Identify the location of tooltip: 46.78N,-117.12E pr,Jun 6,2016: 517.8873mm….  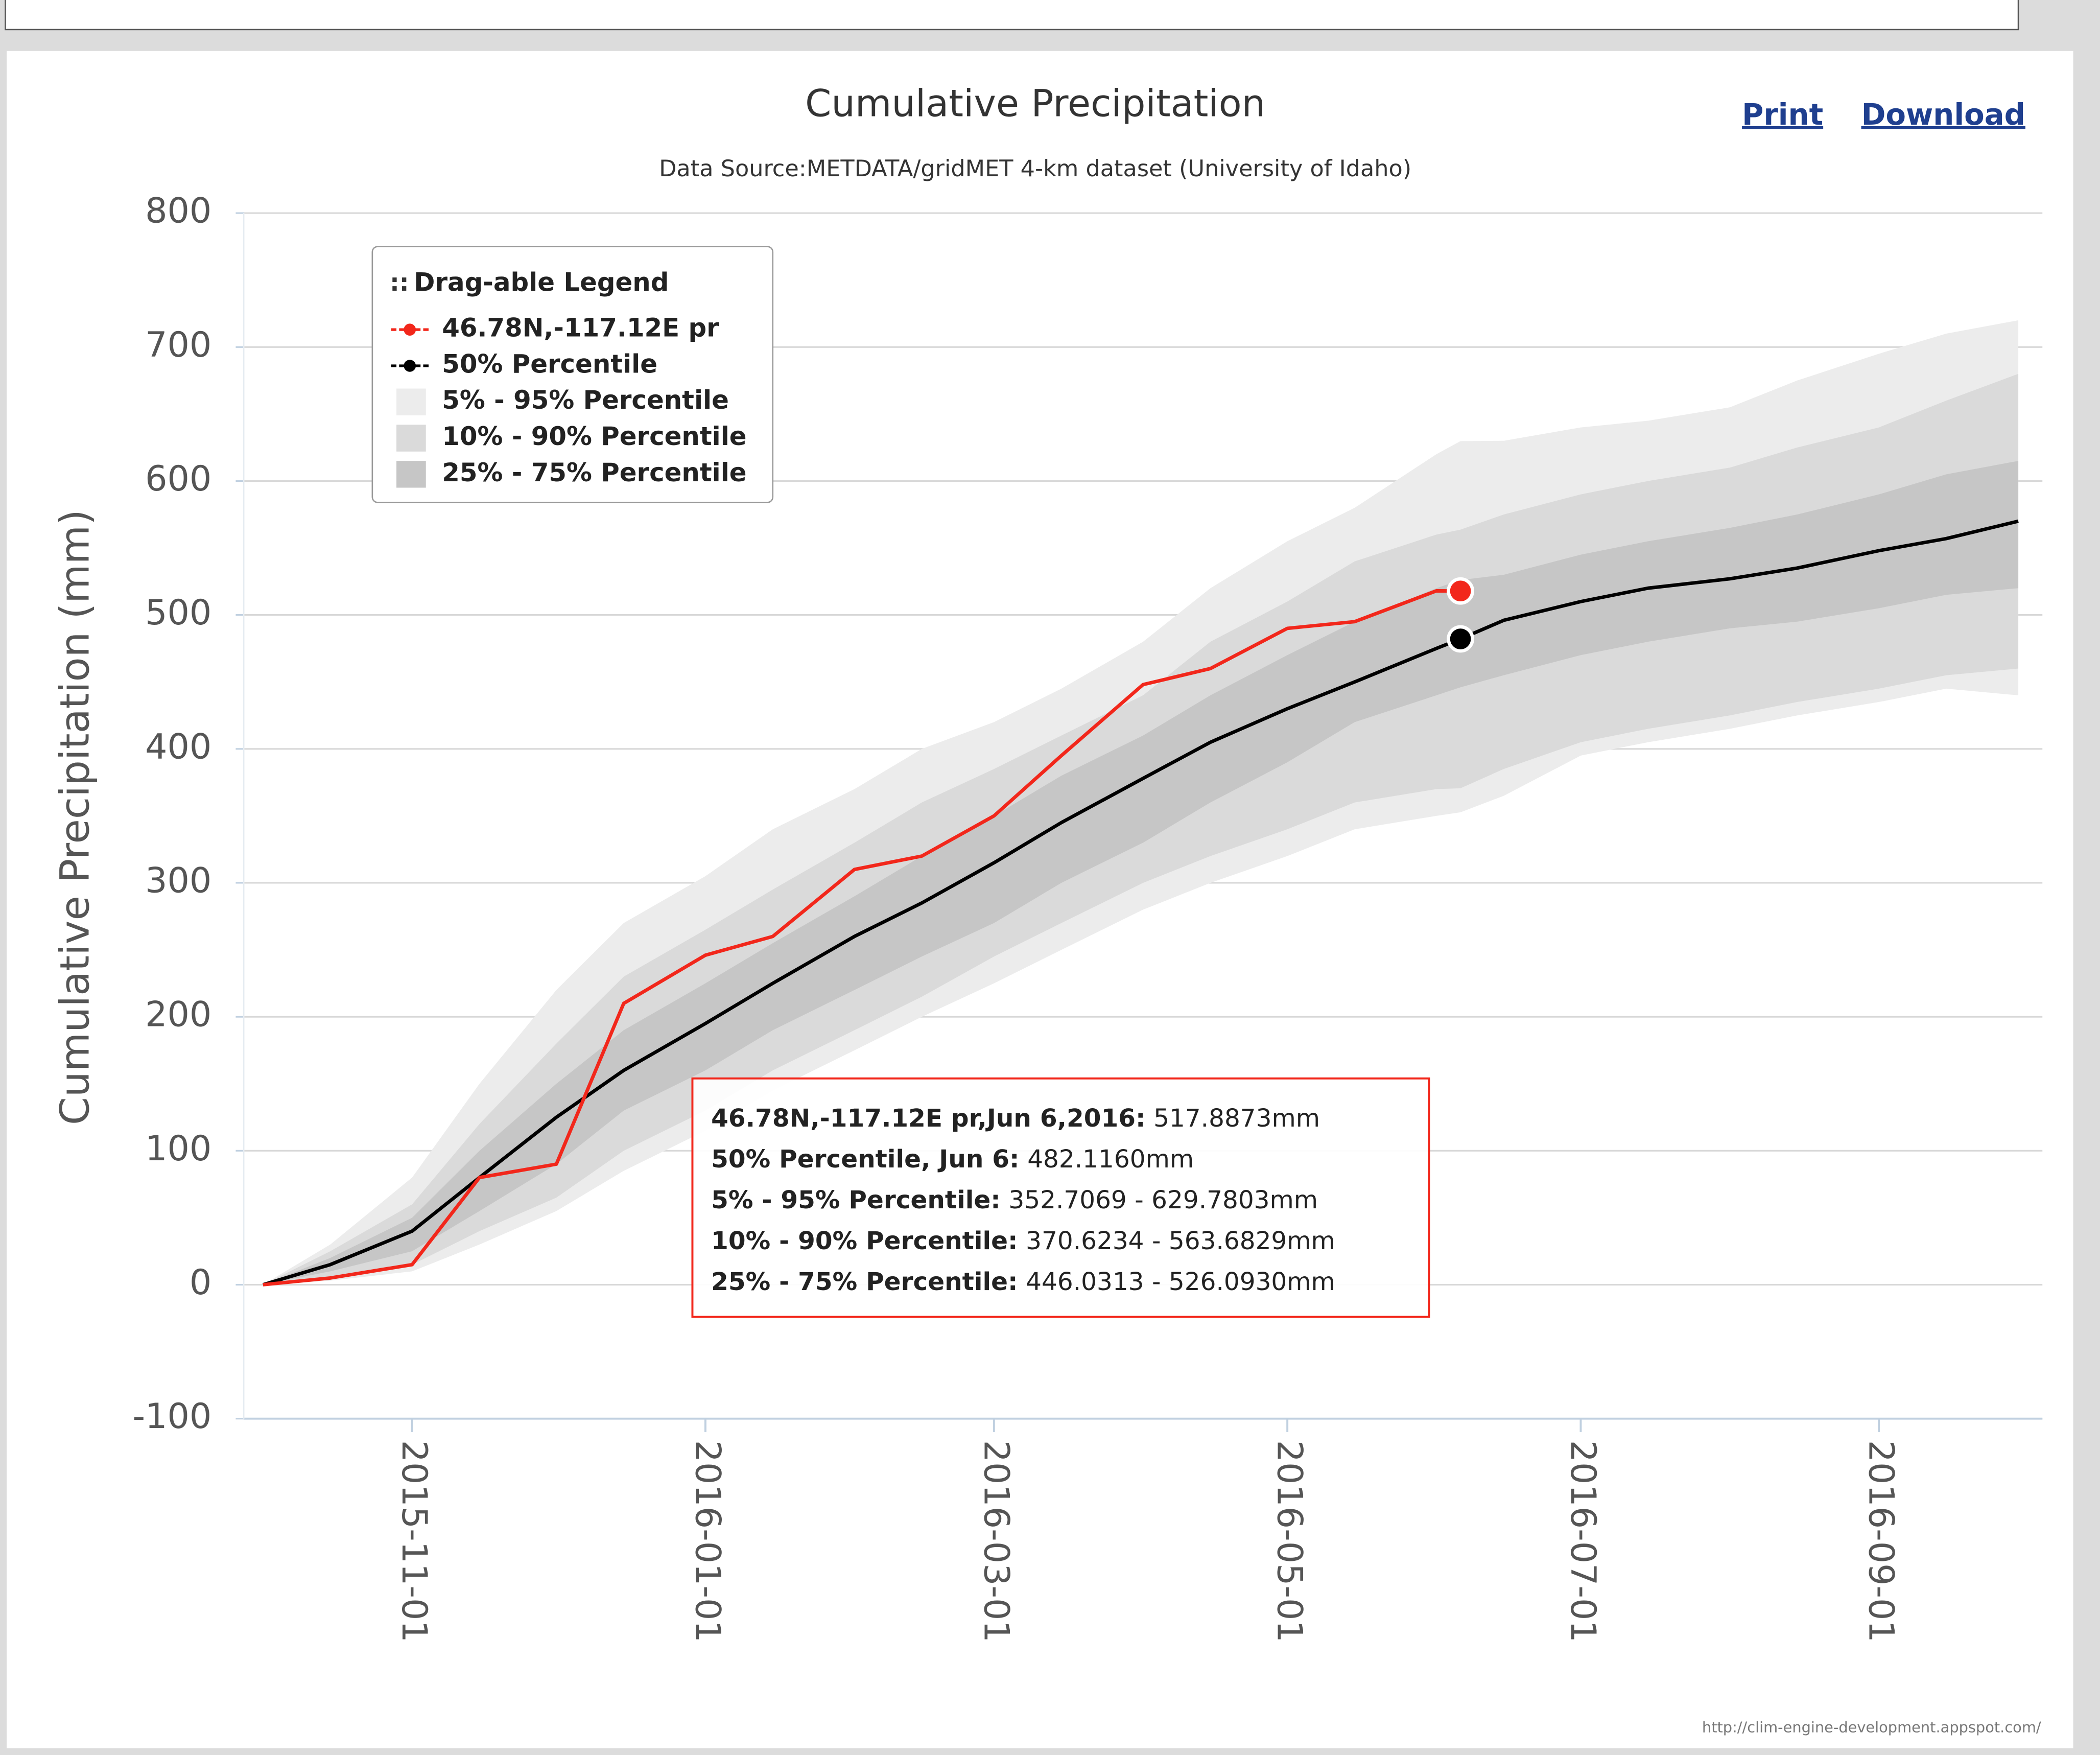
(1060, 1197).